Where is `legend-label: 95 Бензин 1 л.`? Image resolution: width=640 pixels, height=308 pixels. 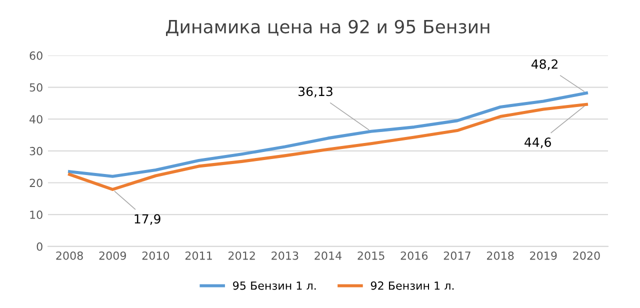 legend-label: 95 Бензин 1 л. is located at coordinates (274, 285).